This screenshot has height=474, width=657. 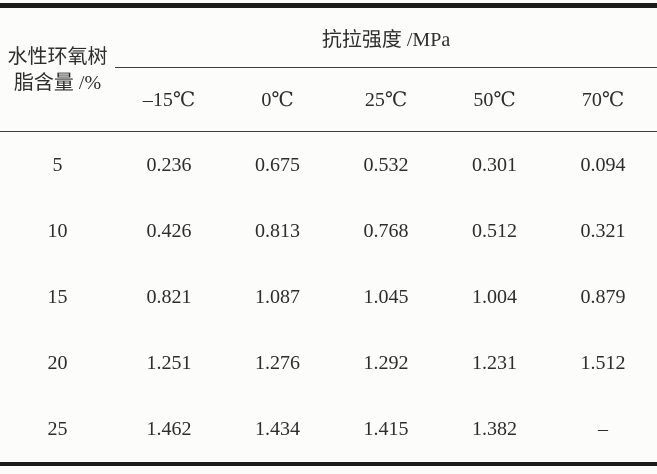 What do you see at coordinates (328, 363) in the screenshot?
I see `table-row: 20 1.251 1.276 1.292 1.231 1.512` at bounding box center [328, 363].